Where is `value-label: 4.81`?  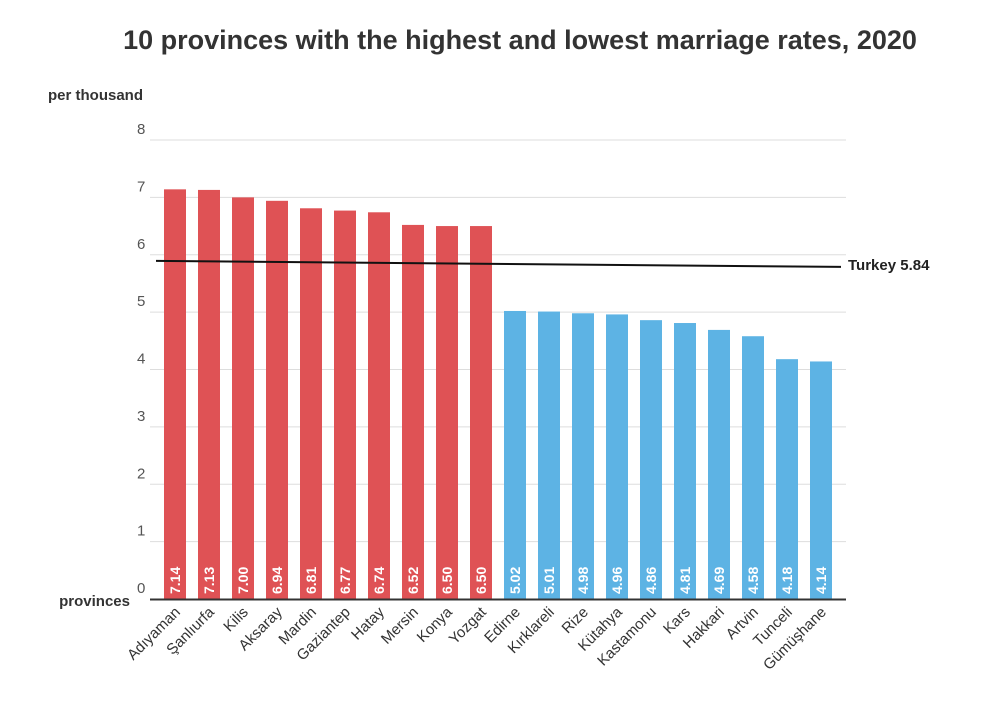
value-label: 4.81 is located at coordinates (685, 580).